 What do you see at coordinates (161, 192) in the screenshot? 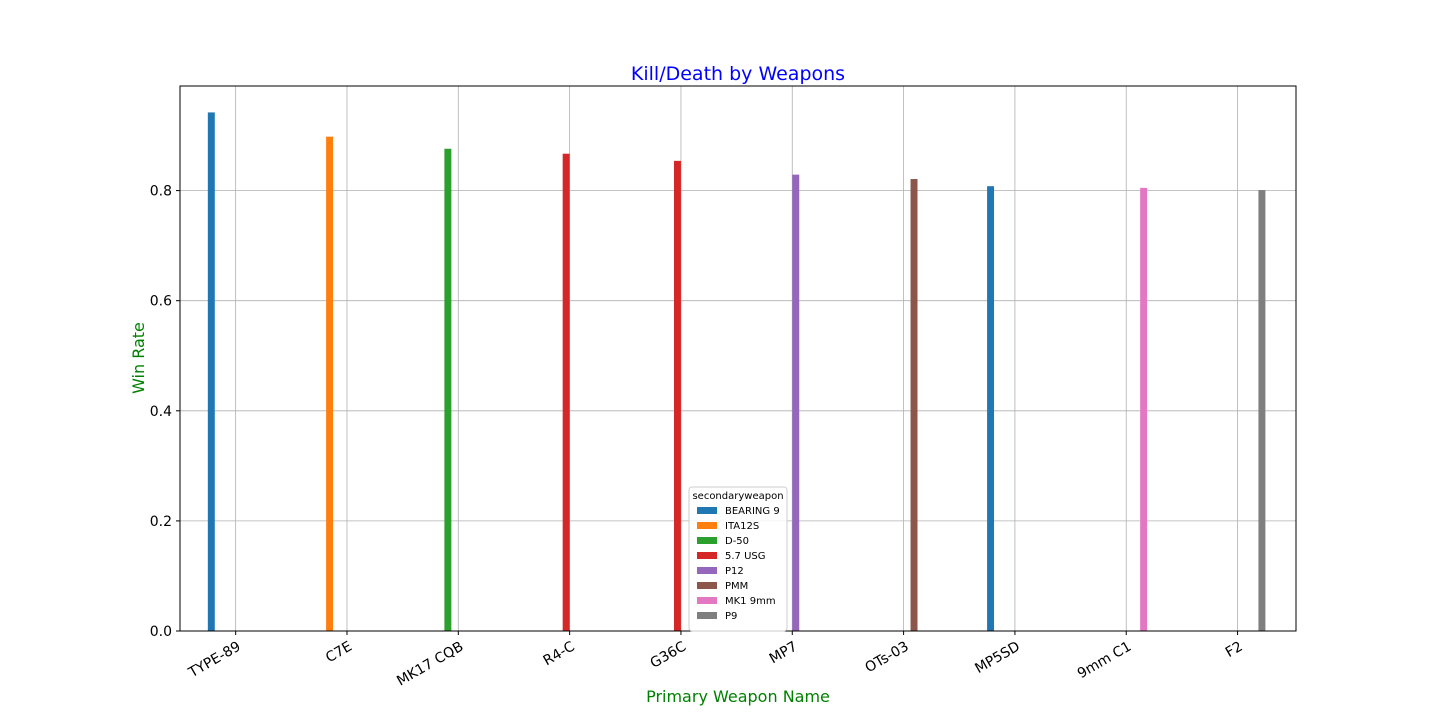
I see `y-tick-label: 0.8` at bounding box center [161, 192].